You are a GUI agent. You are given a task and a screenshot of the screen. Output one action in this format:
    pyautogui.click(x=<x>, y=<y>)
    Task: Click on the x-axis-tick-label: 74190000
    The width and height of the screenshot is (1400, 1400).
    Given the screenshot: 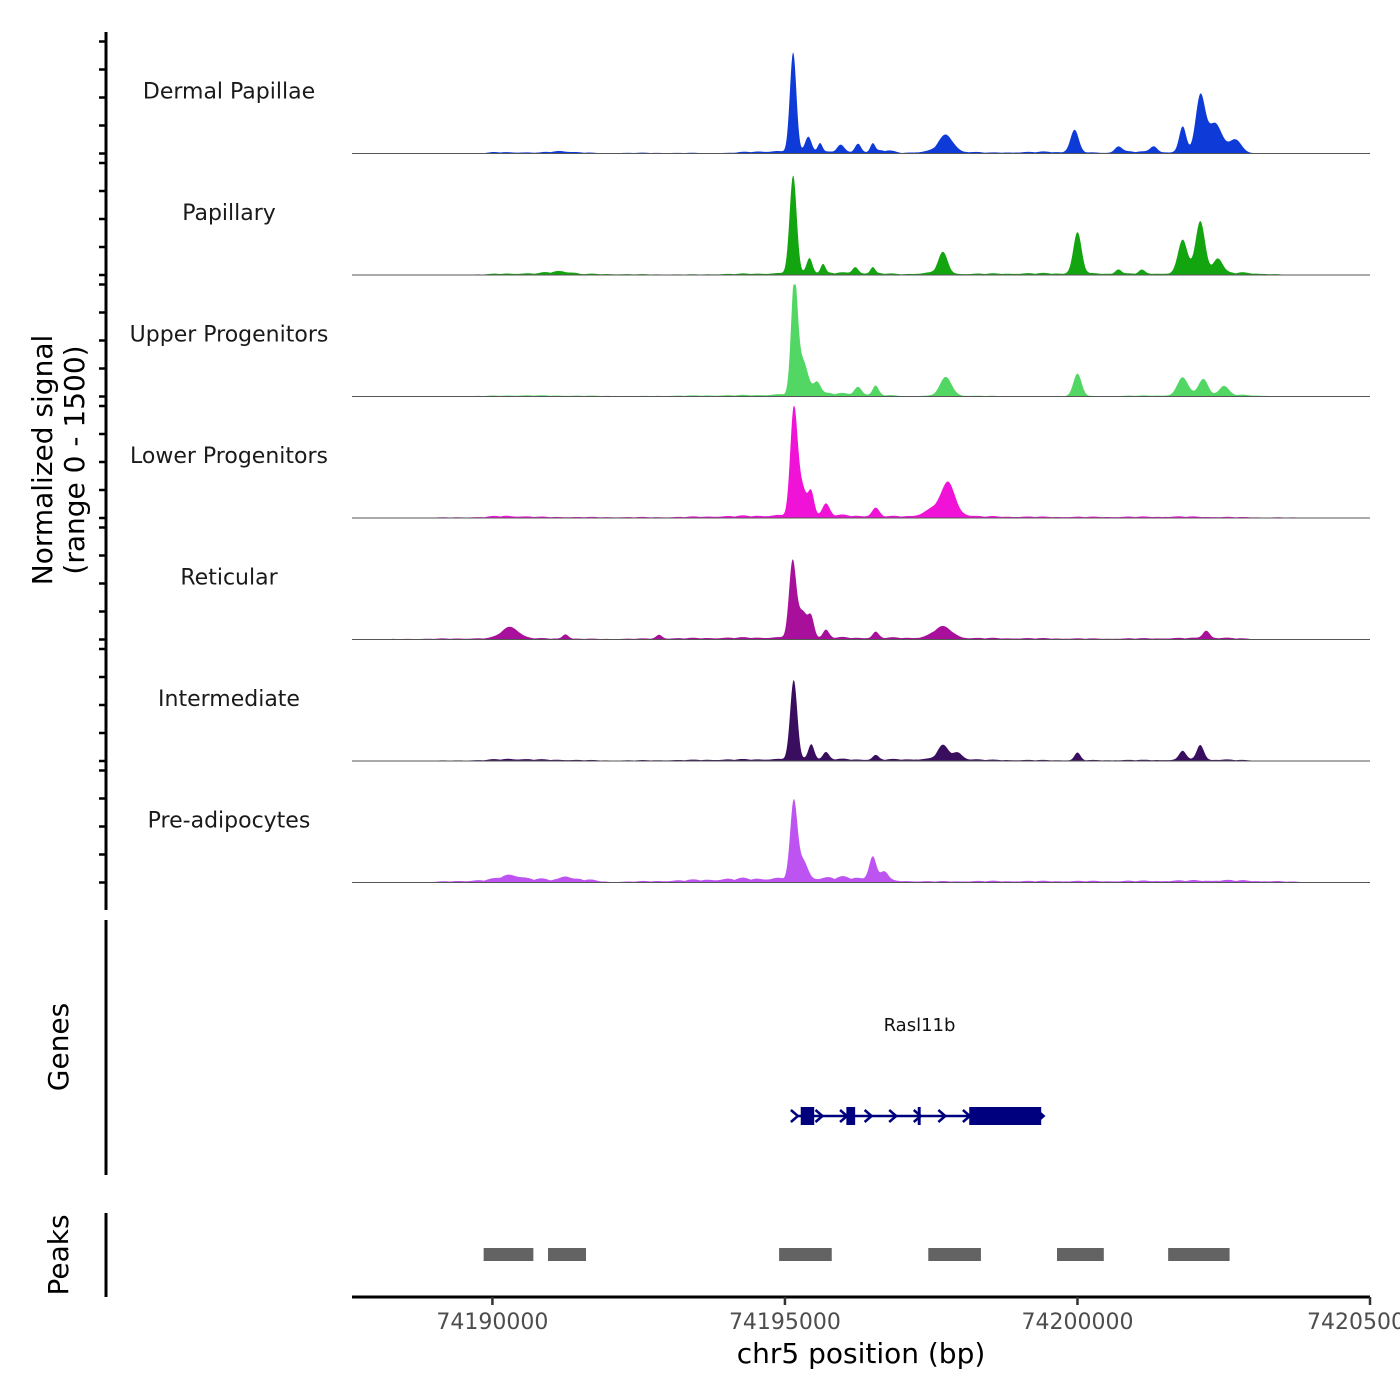 What is the action you would take?
    pyautogui.click(x=492, y=1322)
    